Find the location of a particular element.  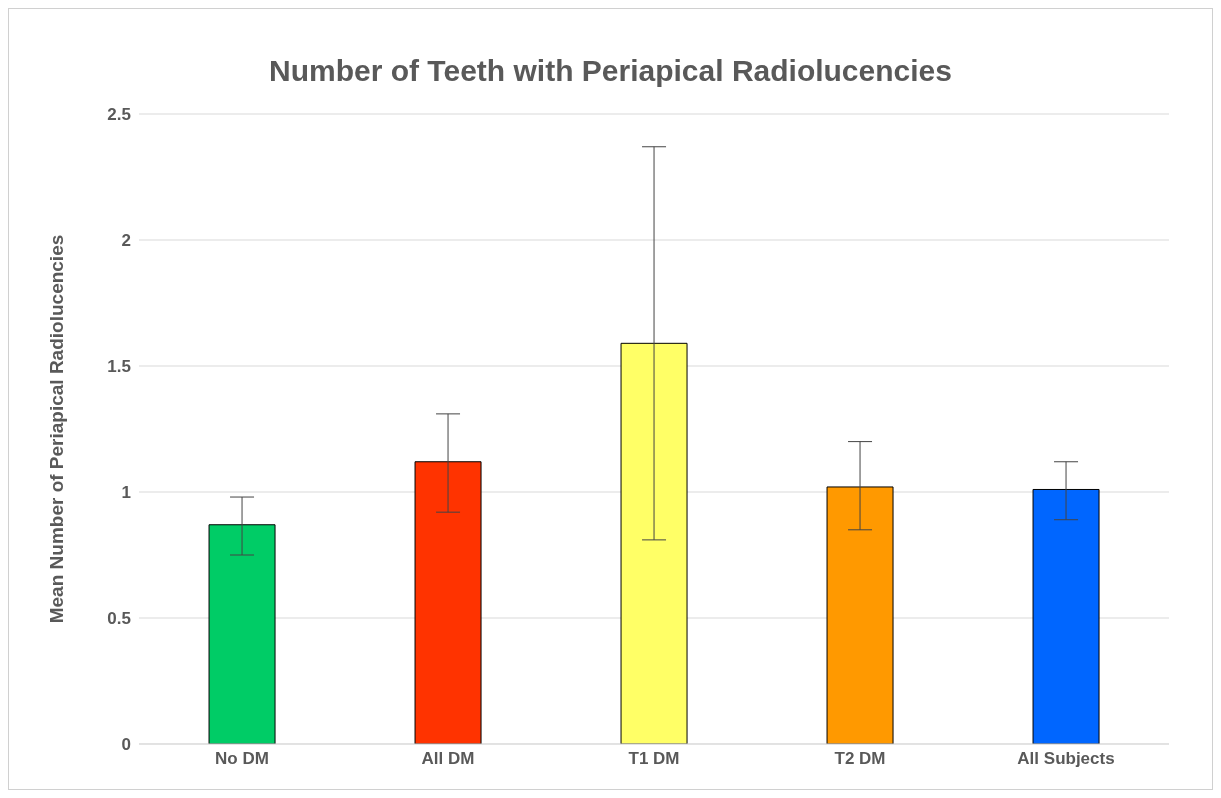

y-tick-label: 2.5 is located at coordinates (119, 115).